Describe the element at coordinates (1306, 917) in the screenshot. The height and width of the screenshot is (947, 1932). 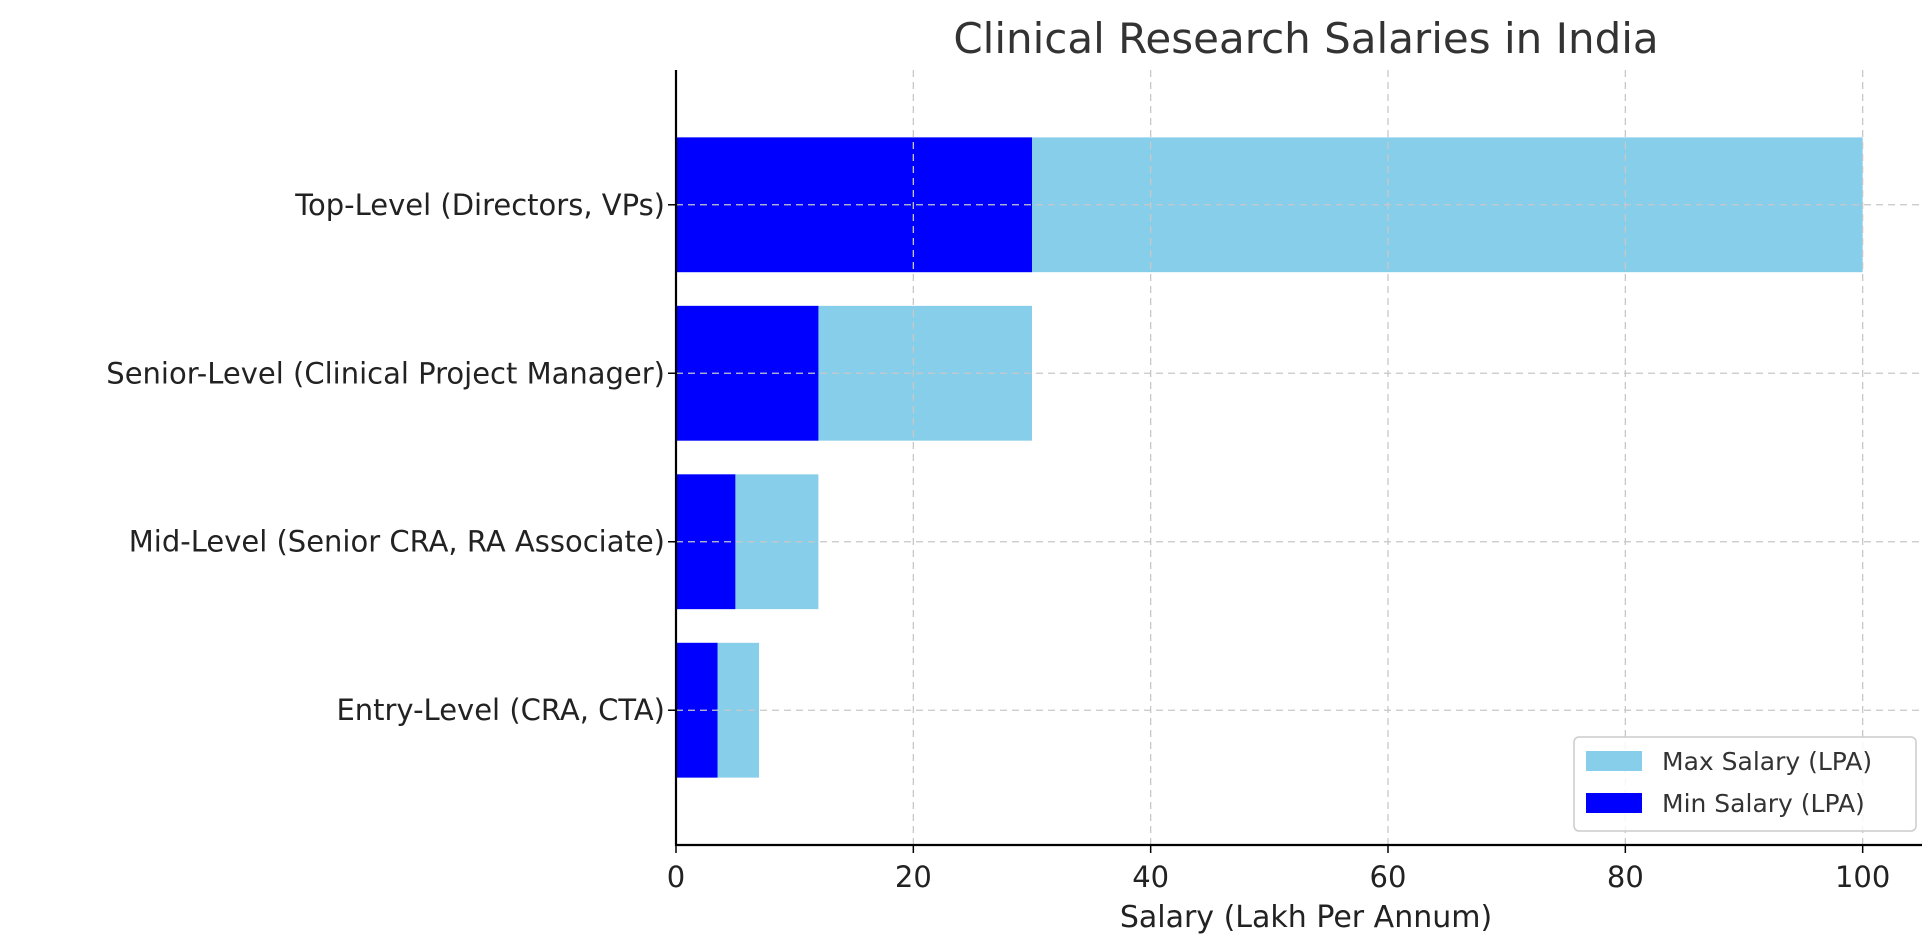
I see `x-axis-label: Salary (Lakh Per Annum)` at that location.